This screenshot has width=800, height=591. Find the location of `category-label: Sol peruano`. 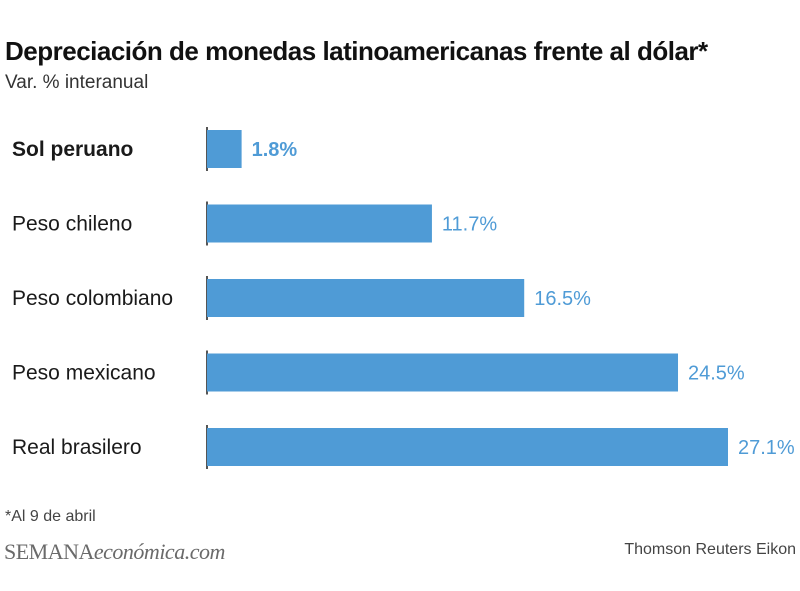

category-label: Sol peruano is located at coordinates (72, 149).